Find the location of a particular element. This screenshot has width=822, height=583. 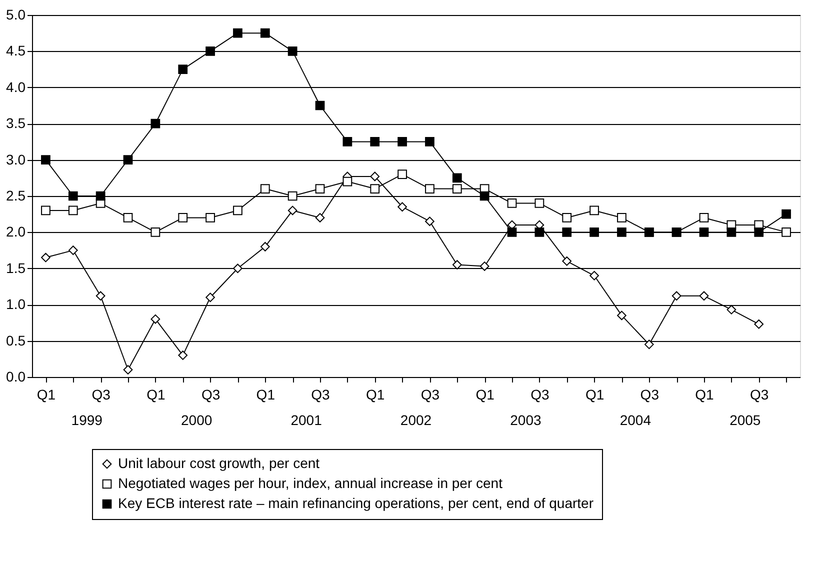

y-tick-label: 2.0 is located at coordinates (16, 232).